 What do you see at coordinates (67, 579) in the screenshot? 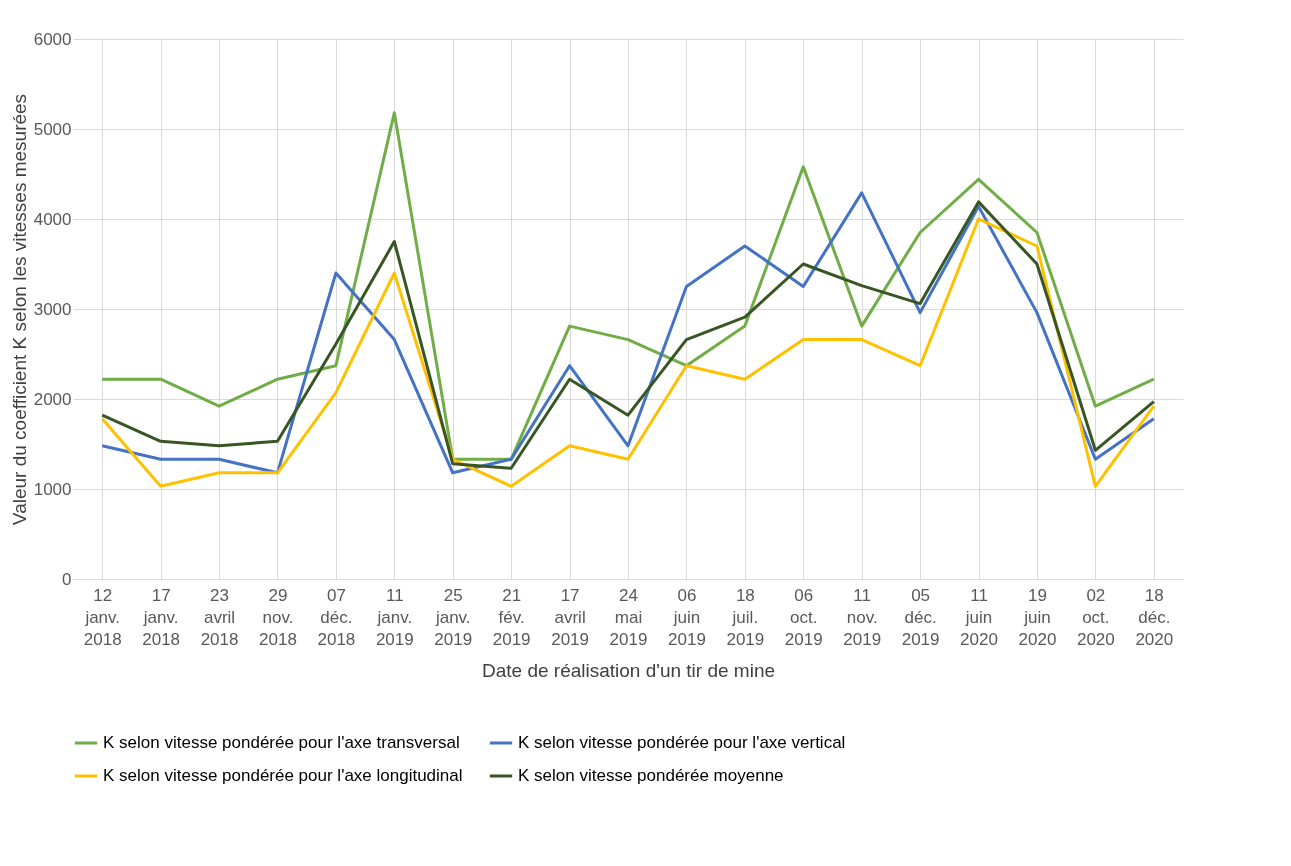
I see `y-tick-label: 0` at bounding box center [67, 579].